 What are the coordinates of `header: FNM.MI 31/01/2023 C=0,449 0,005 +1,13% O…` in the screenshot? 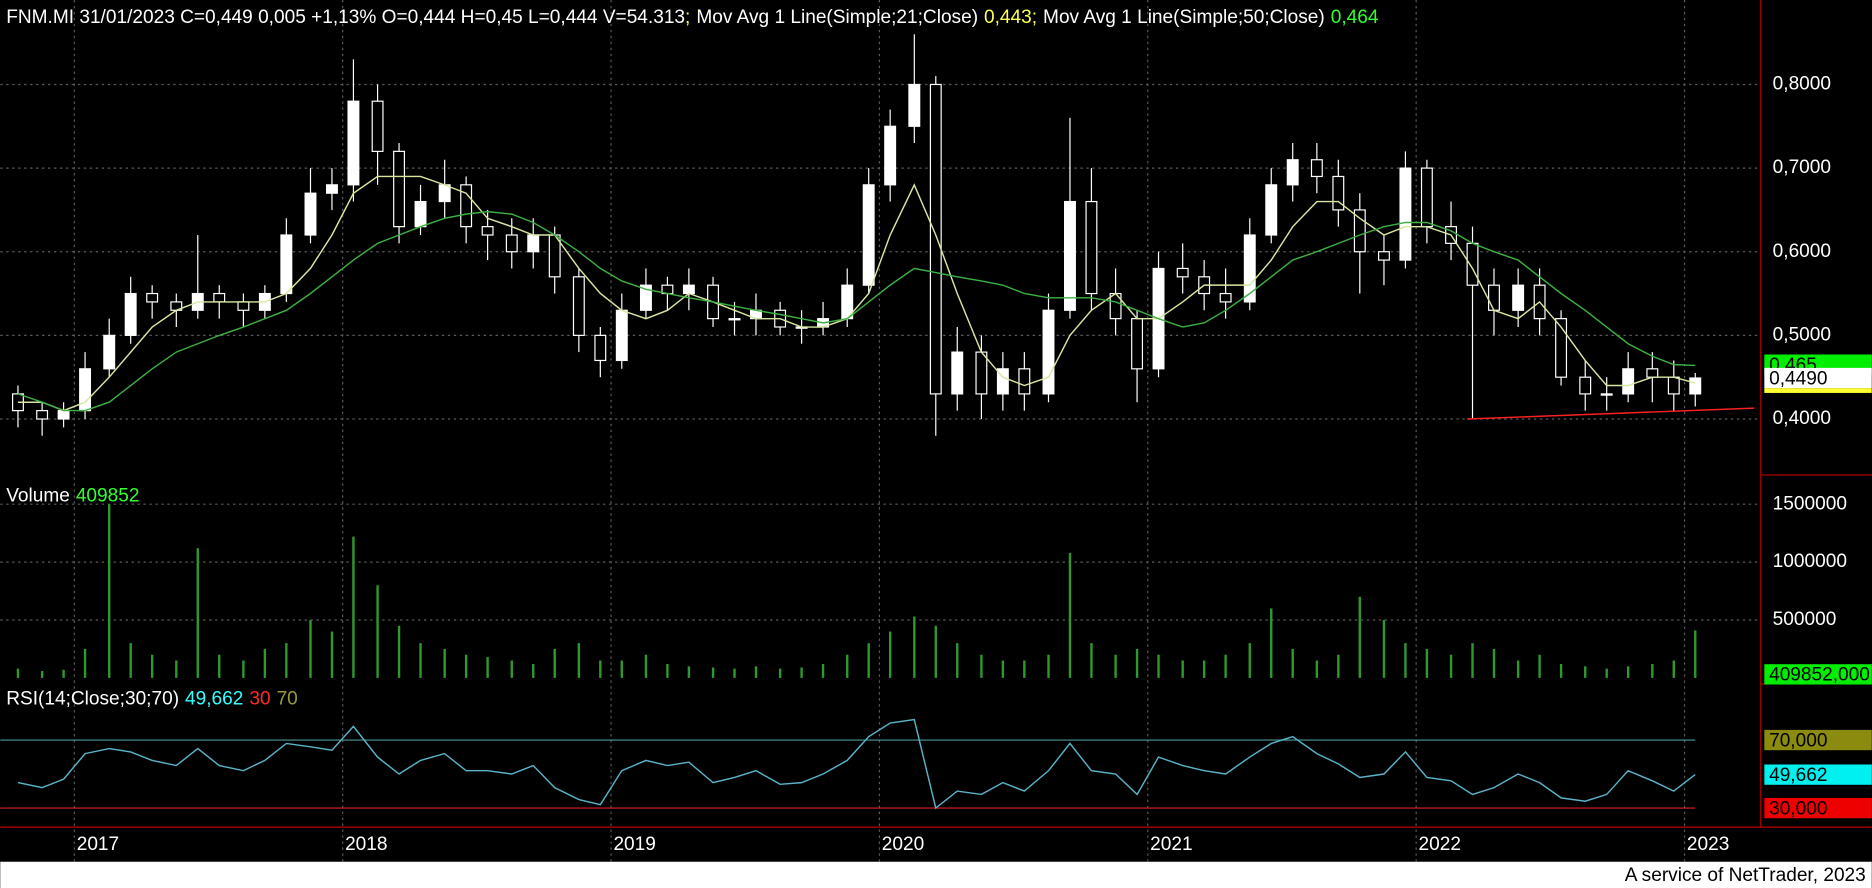 It's located at (692, 17).